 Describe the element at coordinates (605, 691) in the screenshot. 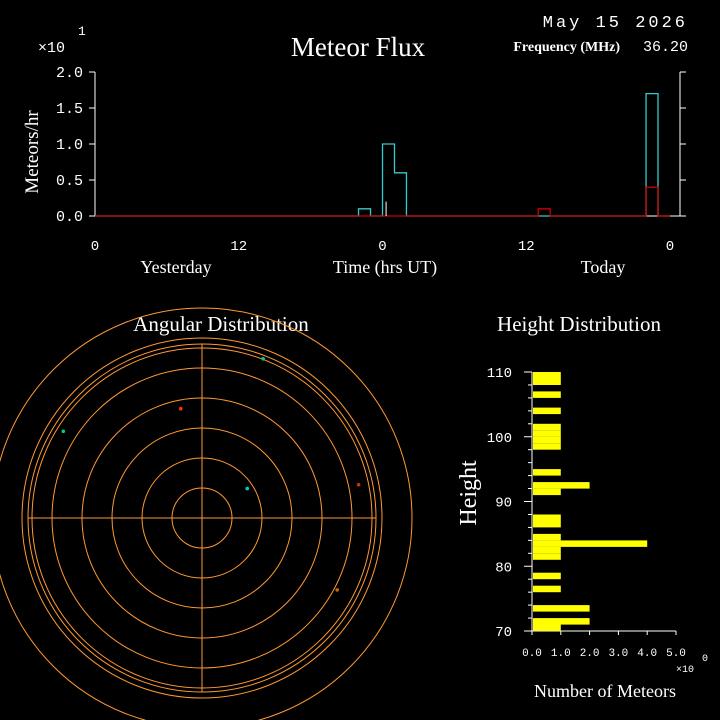

I see `height-x-axis-label: Number of Meteors` at that location.